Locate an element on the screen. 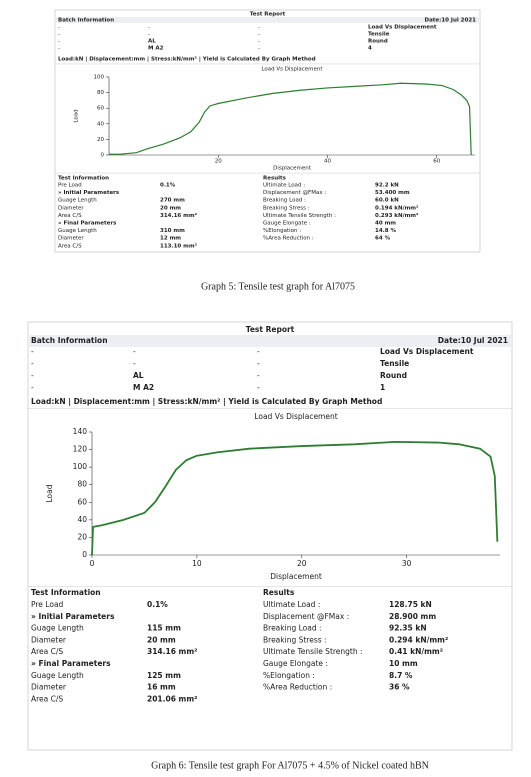 The width and height of the screenshot is (531, 777). batch-cell: AL is located at coordinates (138, 375).